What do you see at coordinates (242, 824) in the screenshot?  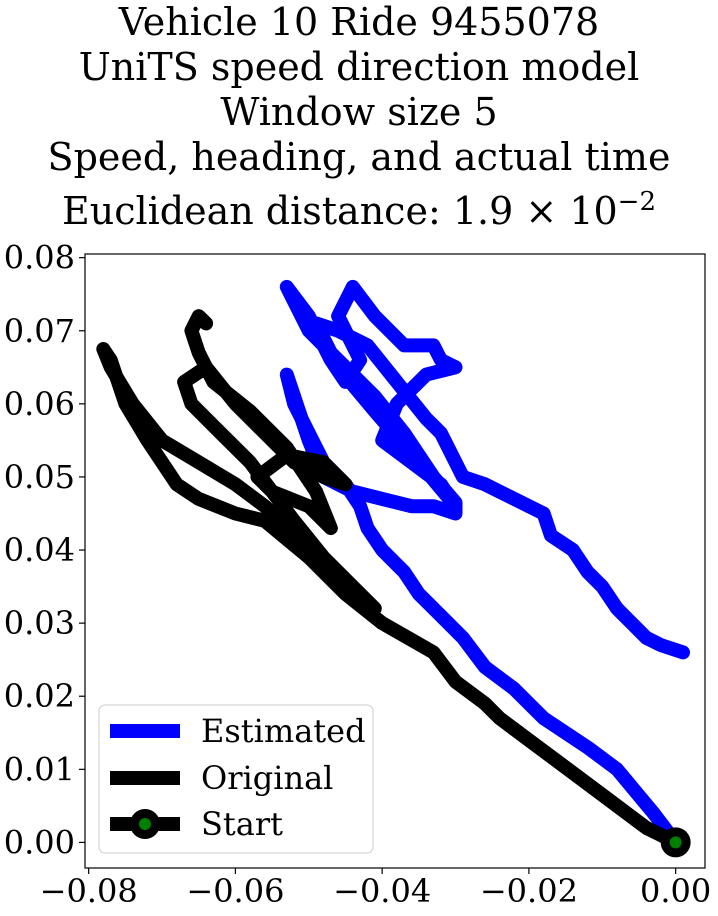 I see `legend-start-label: Start` at bounding box center [242, 824].